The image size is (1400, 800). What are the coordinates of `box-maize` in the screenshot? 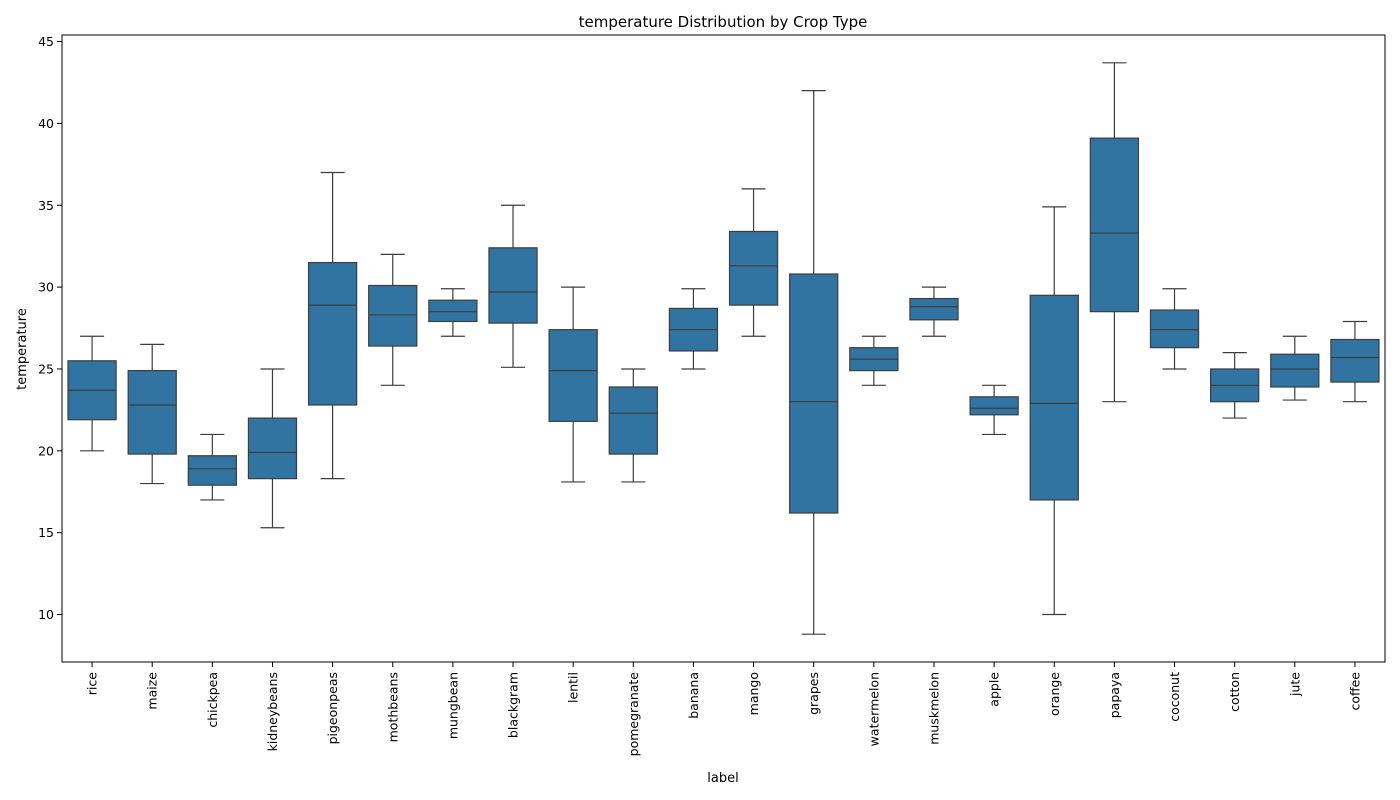 It's located at (152, 412).